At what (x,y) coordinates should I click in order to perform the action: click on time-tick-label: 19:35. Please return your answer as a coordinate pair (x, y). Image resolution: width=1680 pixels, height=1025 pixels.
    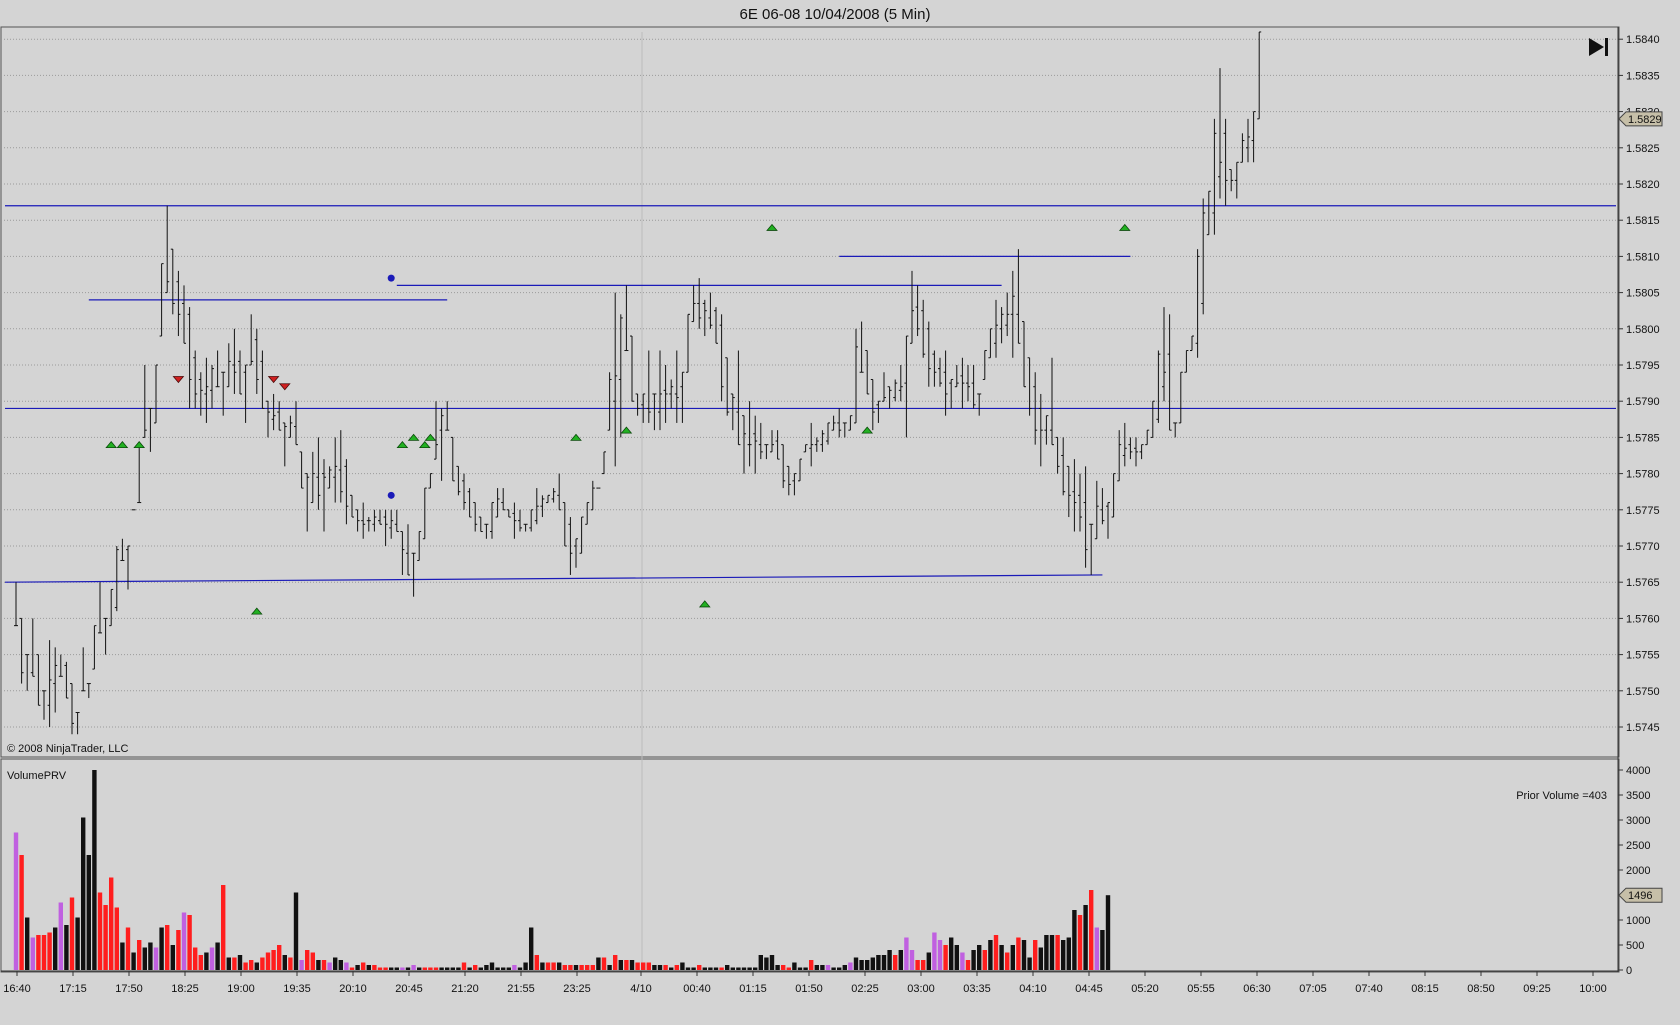
    Looking at the image, I should click on (297, 989).